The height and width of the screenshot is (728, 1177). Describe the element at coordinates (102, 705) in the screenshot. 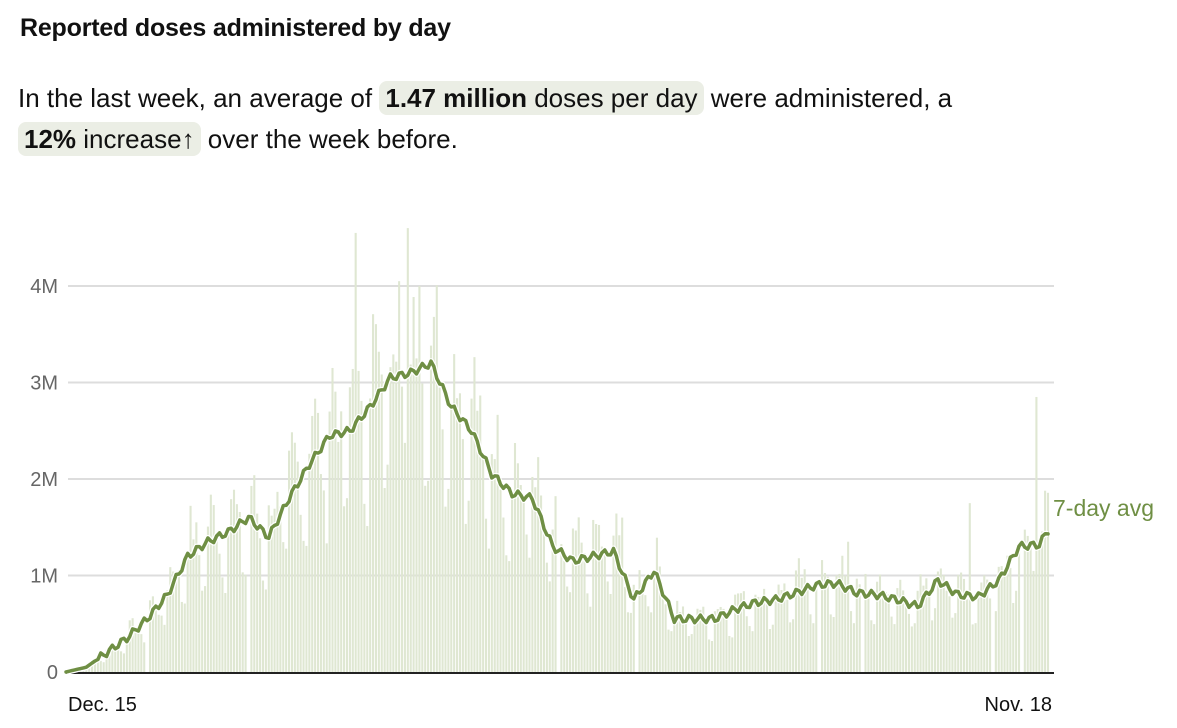

I see `x-tick-label: Dec. 15` at that location.